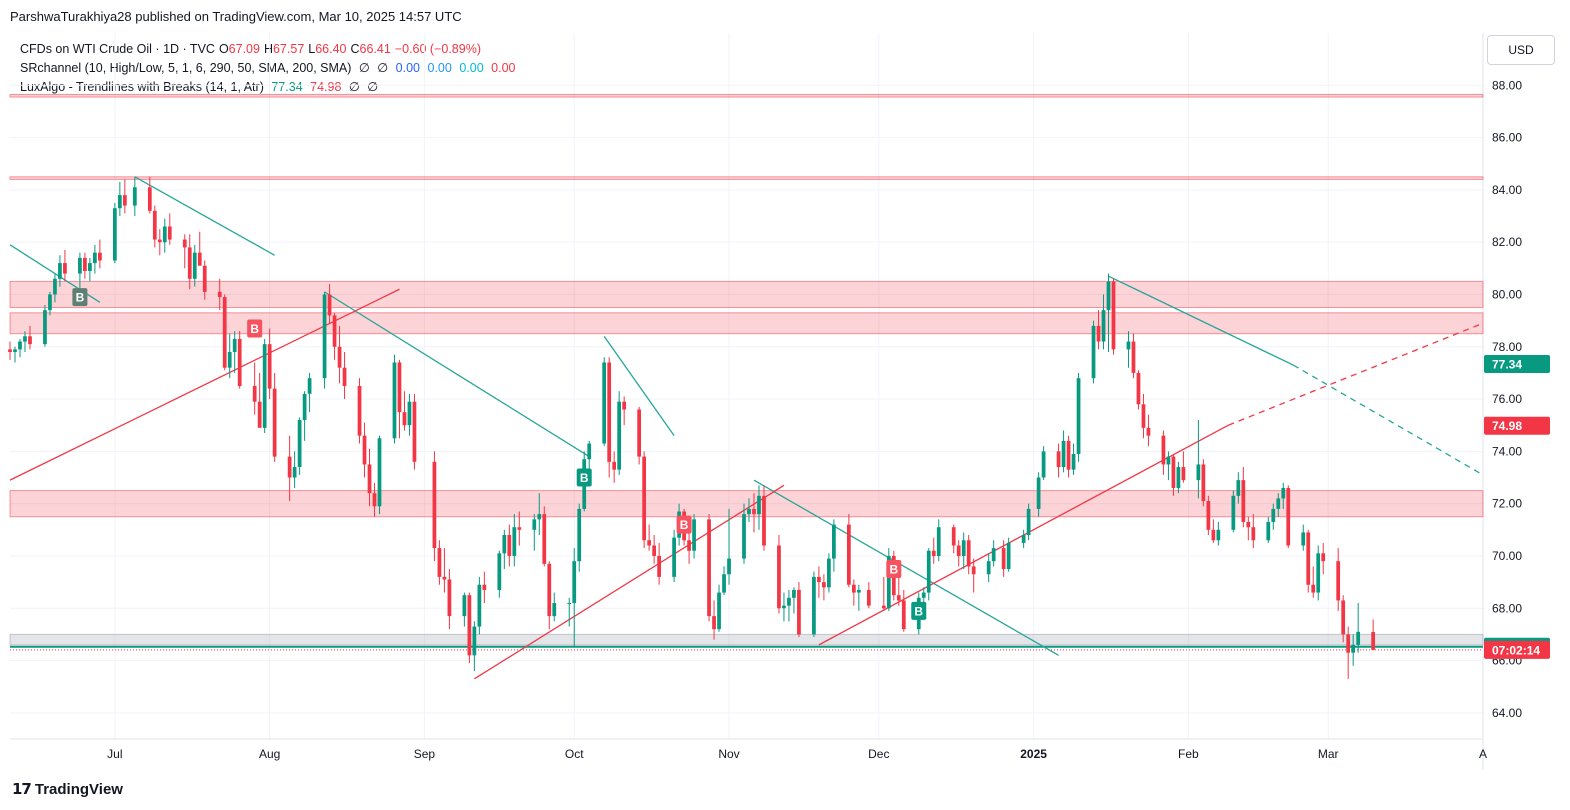 The width and height of the screenshot is (1570, 810). What do you see at coordinates (1507, 556) in the screenshot?
I see `y-tick-label: 70.00` at bounding box center [1507, 556].